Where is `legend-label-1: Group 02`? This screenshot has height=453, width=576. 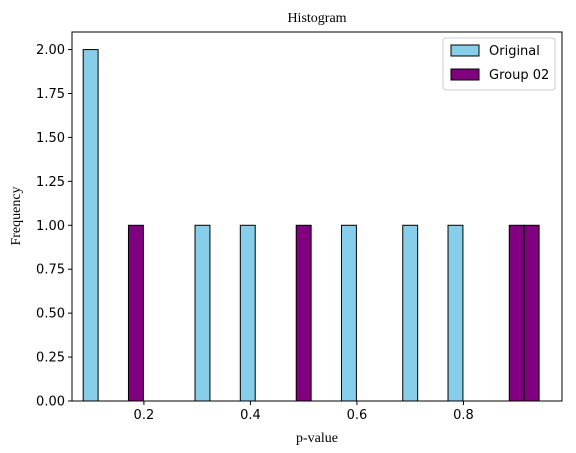 legend-label-1: Group 02 is located at coordinates (519, 75).